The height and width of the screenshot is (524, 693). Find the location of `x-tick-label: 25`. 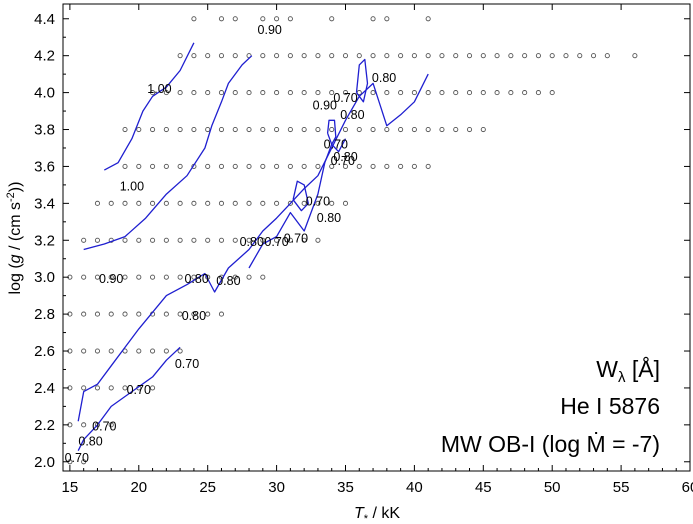

x-tick-label: 25 is located at coordinates (207, 487).